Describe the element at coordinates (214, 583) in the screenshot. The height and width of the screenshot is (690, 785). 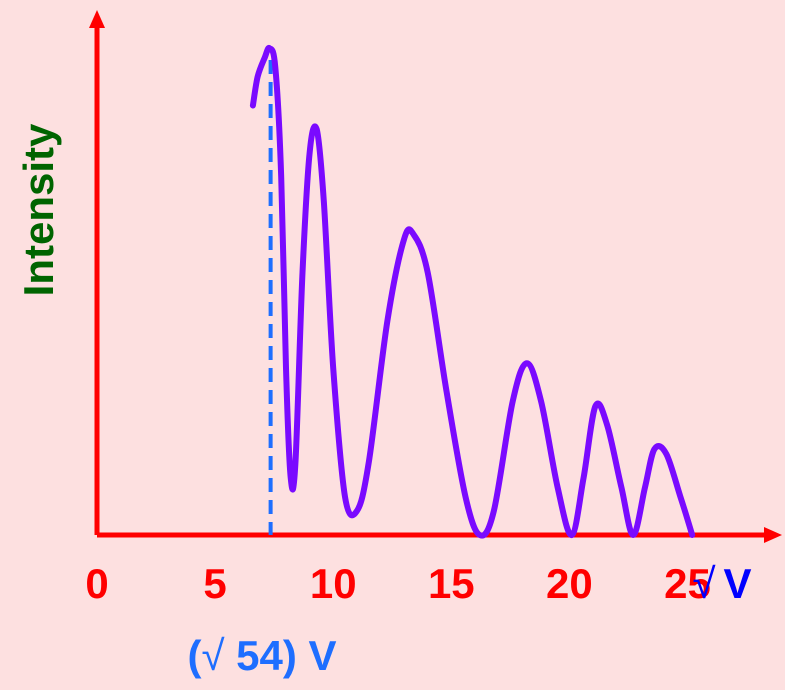
I see `x-tick-label: 5` at that location.